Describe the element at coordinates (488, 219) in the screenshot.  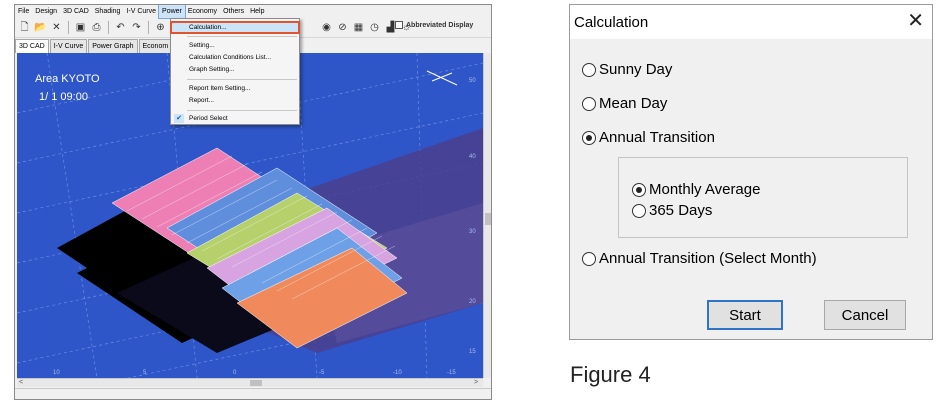
I see `vertical-scroll-thumb` at that location.